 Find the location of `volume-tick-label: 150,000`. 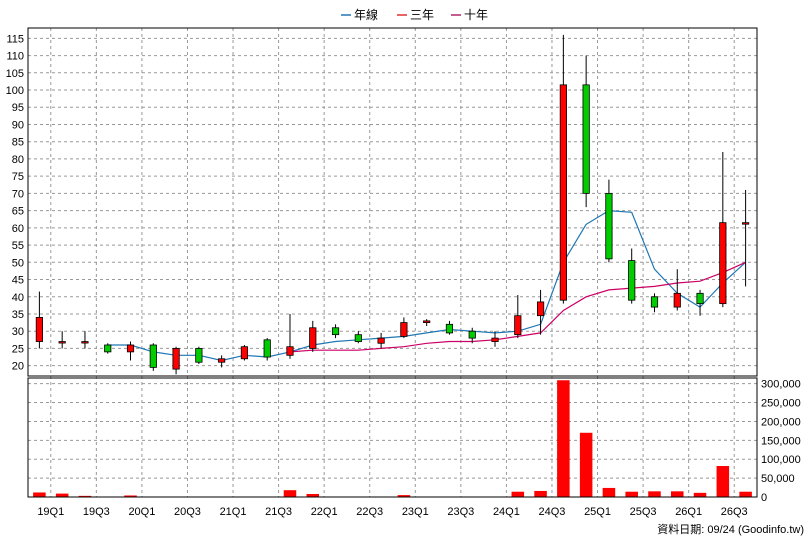

volume-tick-label: 150,000 is located at coordinates (781, 441).